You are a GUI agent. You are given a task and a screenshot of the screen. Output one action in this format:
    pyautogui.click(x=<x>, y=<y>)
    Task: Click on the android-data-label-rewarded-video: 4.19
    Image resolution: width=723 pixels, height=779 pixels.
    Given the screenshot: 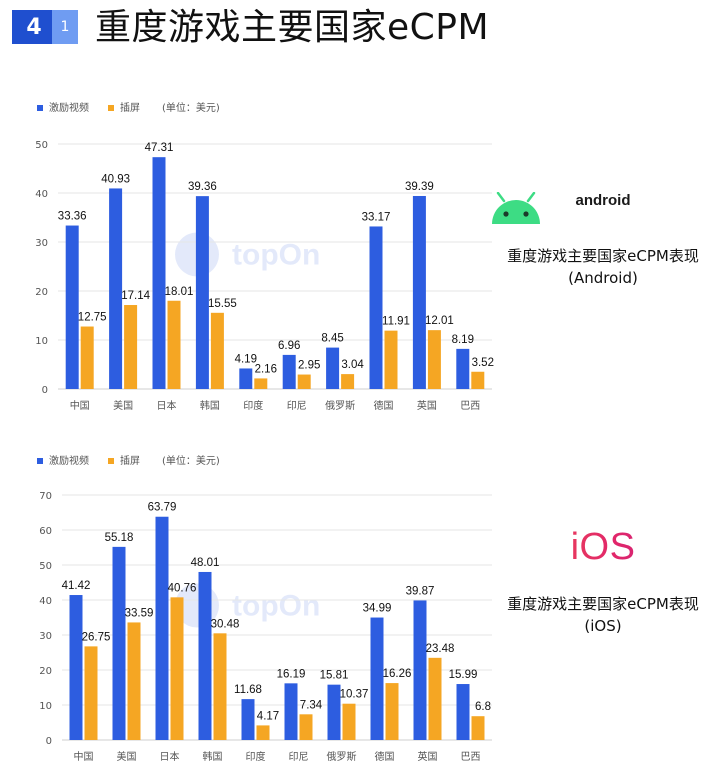 What is the action you would take?
    pyautogui.click(x=246, y=359)
    